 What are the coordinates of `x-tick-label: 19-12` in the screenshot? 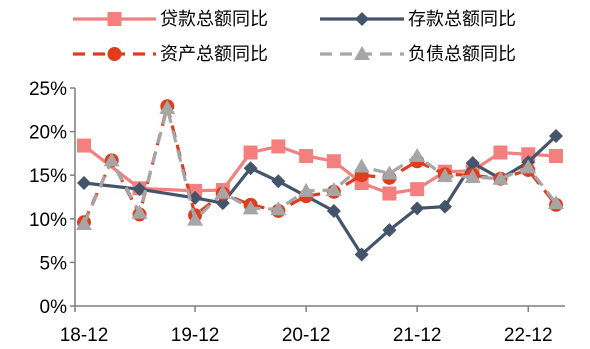 It's located at (195, 335).